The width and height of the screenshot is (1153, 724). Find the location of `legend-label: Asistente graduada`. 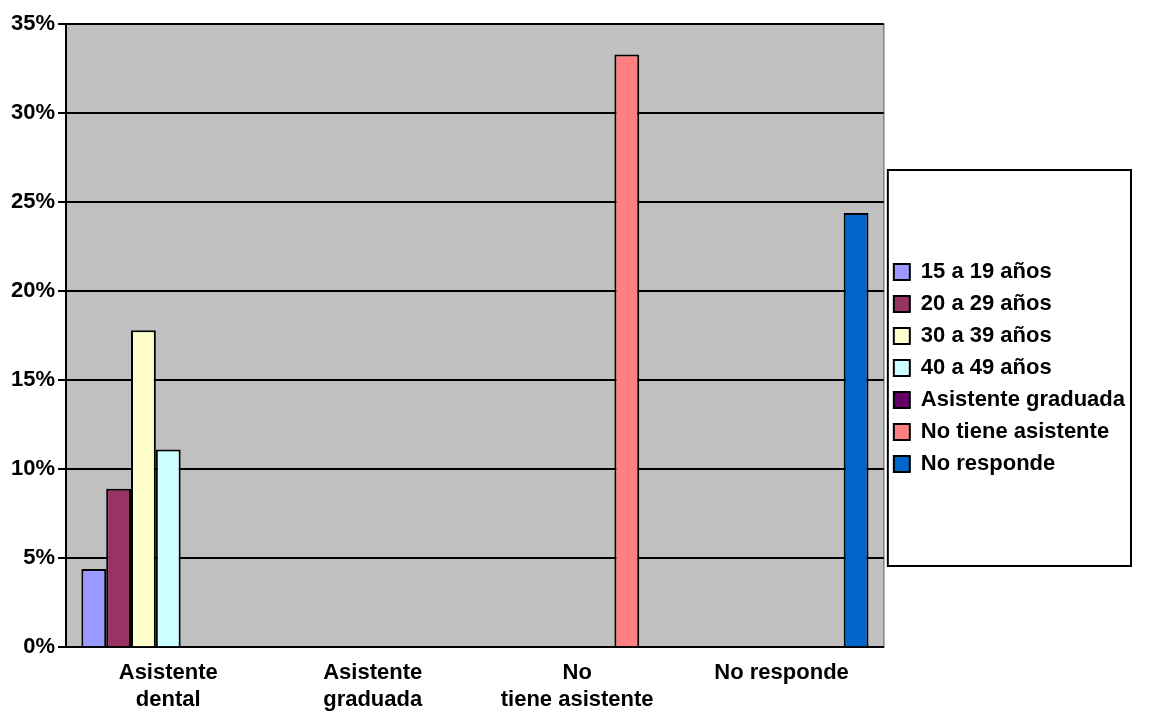

legend-label: Asistente graduada is located at coordinates (1023, 399).